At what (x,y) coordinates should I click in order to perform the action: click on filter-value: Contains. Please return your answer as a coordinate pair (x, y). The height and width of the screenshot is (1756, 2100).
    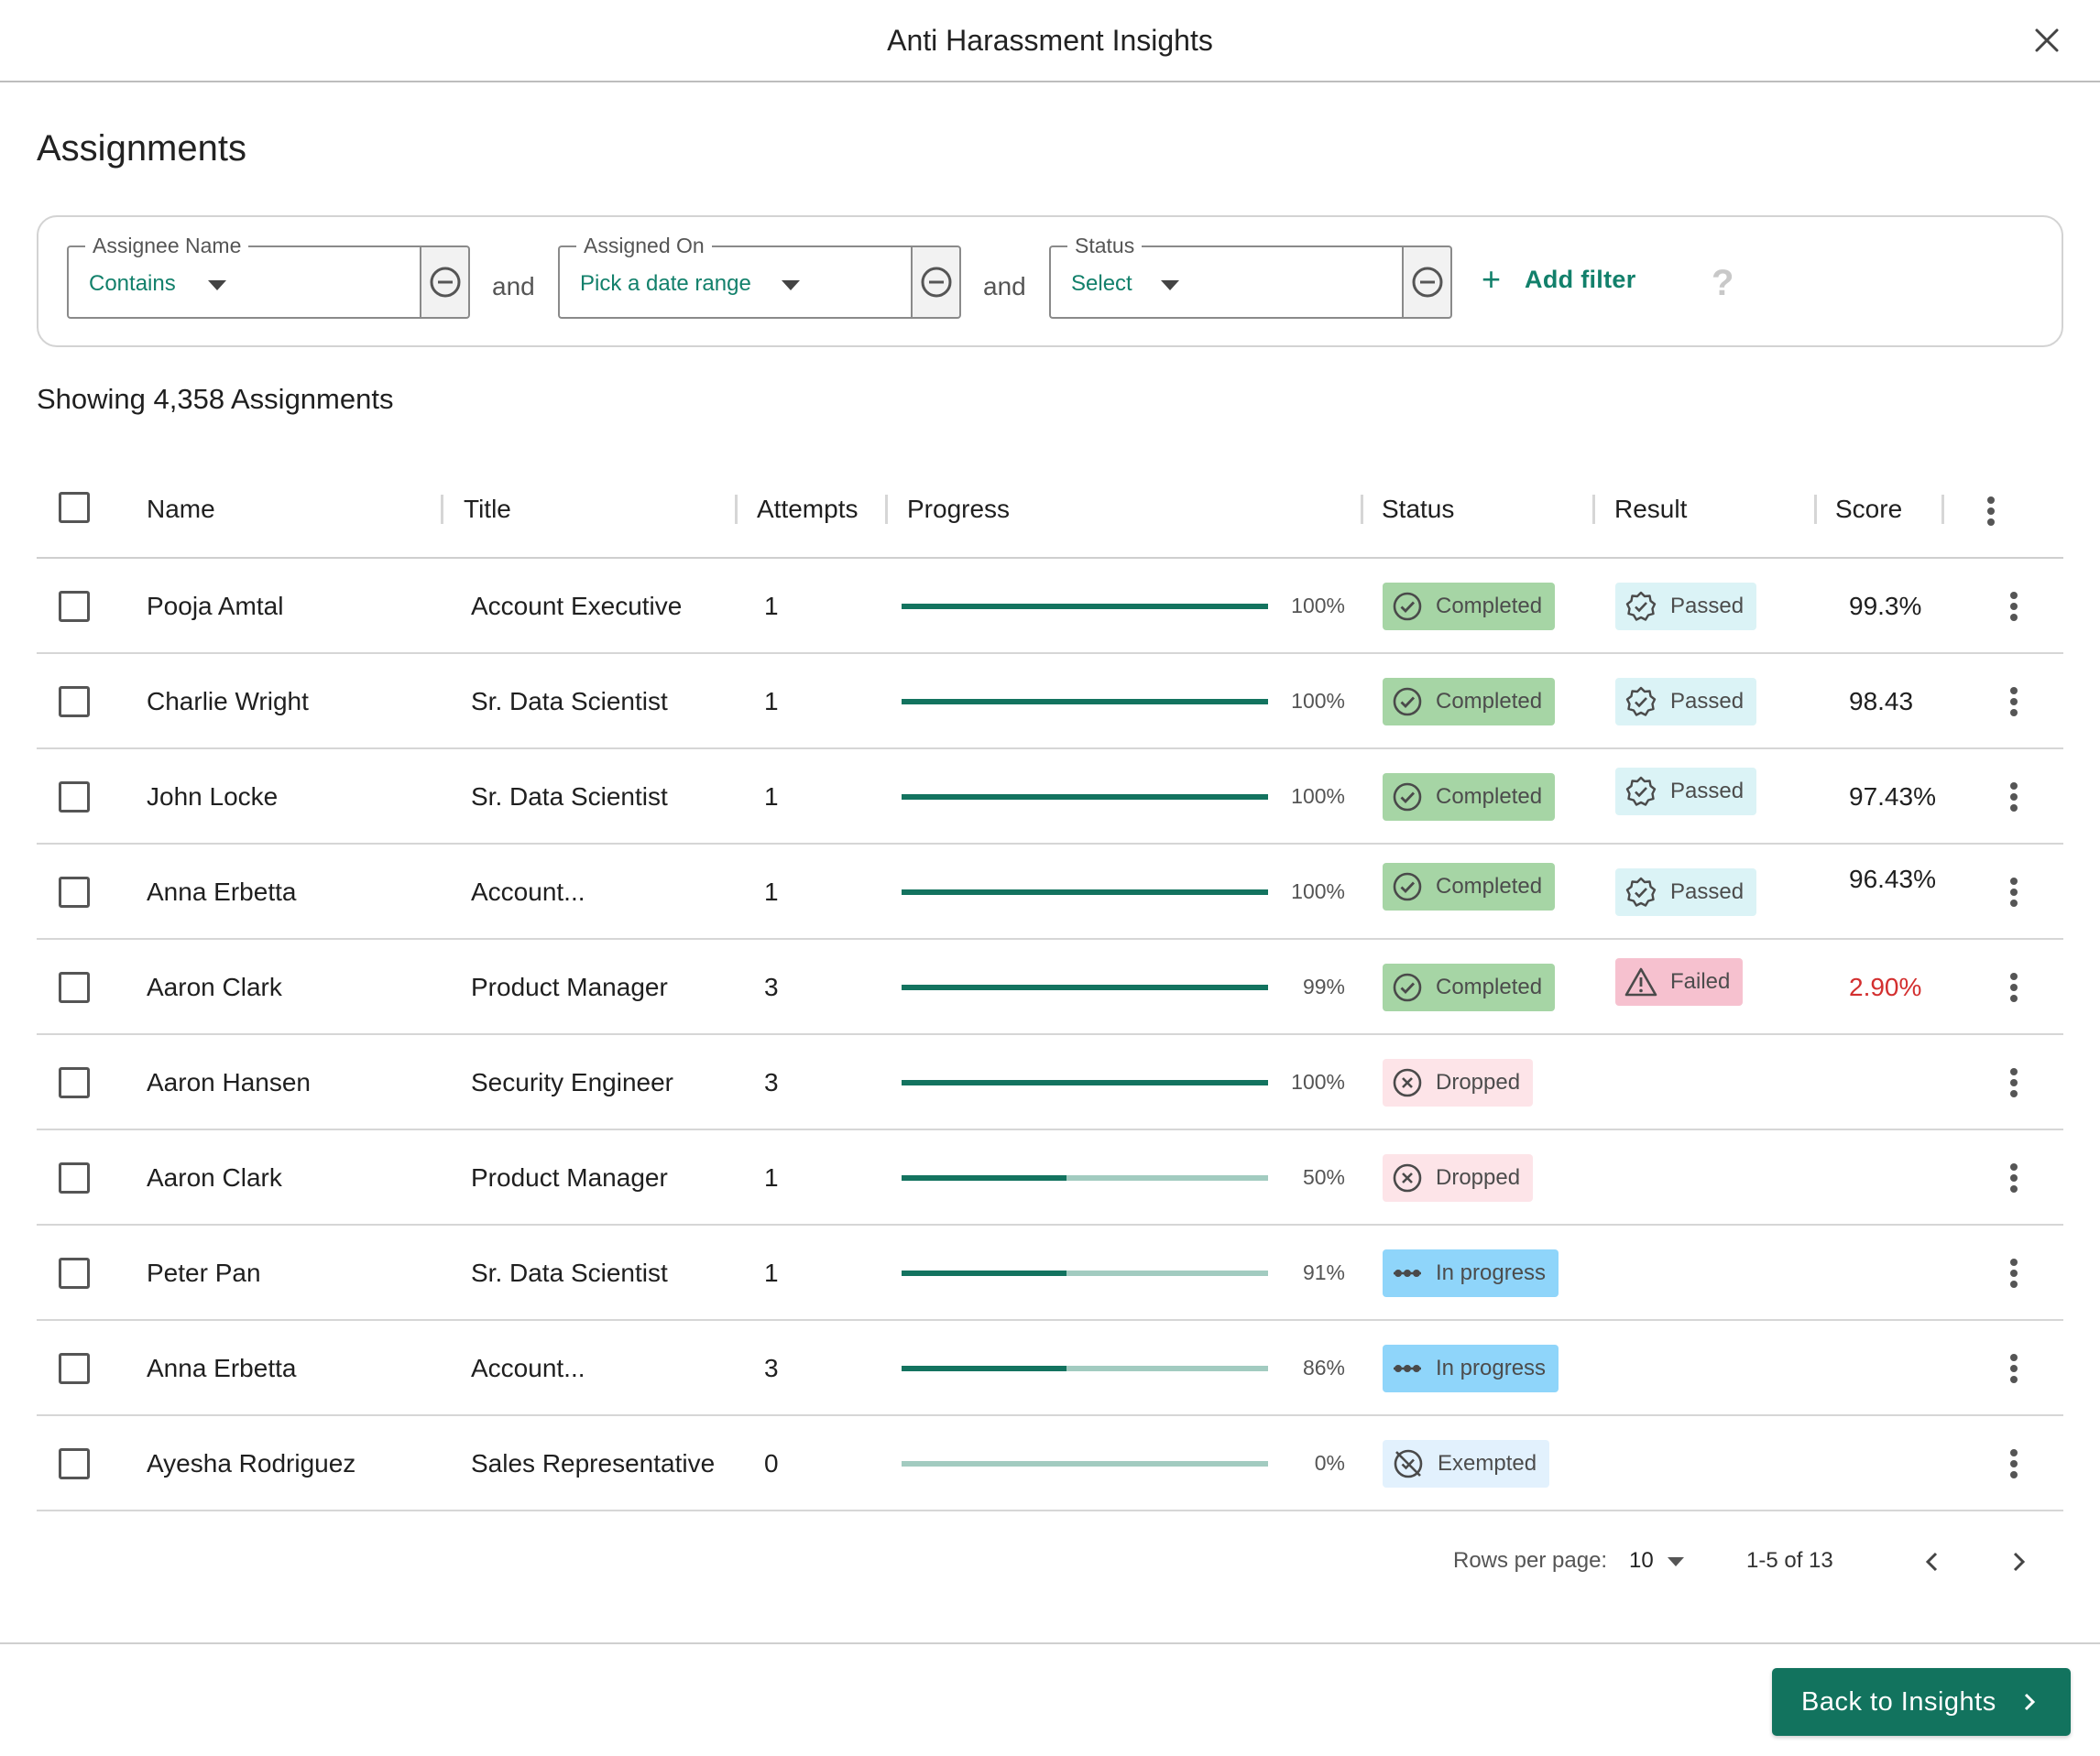
    Looking at the image, I should click on (132, 284).